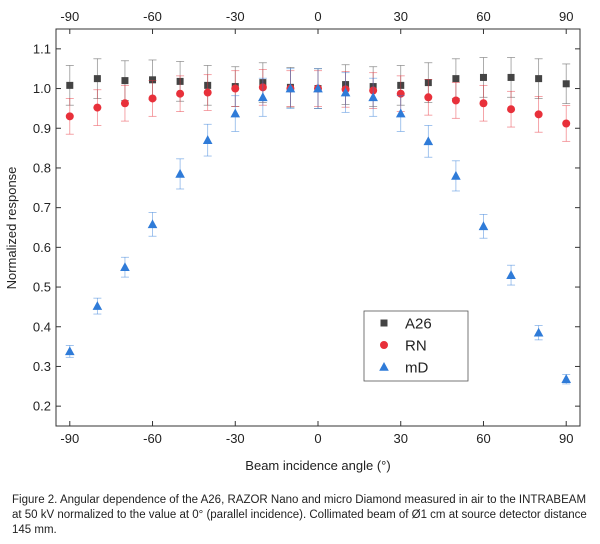 The width and height of the screenshot is (600, 544). What do you see at coordinates (11, 228) in the screenshot?
I see `y-axis-label: Normalized response` at bounding box center [11, 228].